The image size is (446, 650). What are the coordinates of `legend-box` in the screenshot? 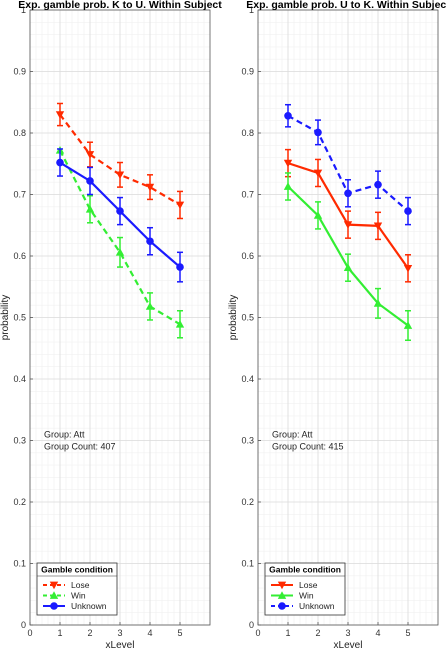 It's located at (77, 589).